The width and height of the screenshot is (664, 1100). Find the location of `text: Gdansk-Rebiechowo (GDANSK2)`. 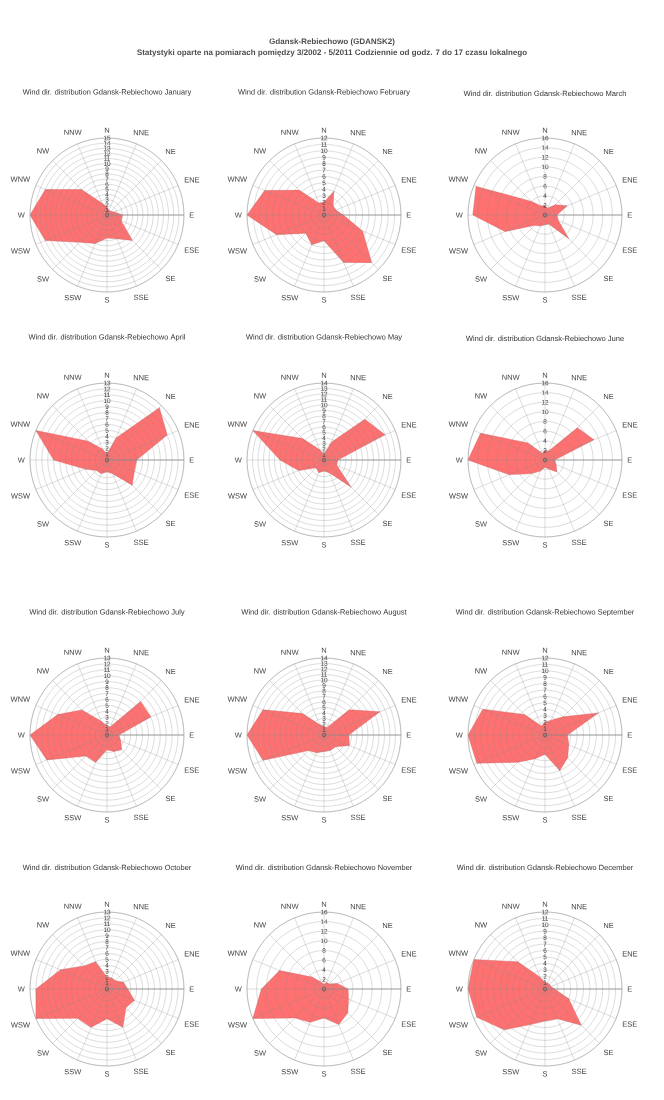

text: Gdansk-Rebiechowo (GDANSK2) is located at coordinates (332, 42).